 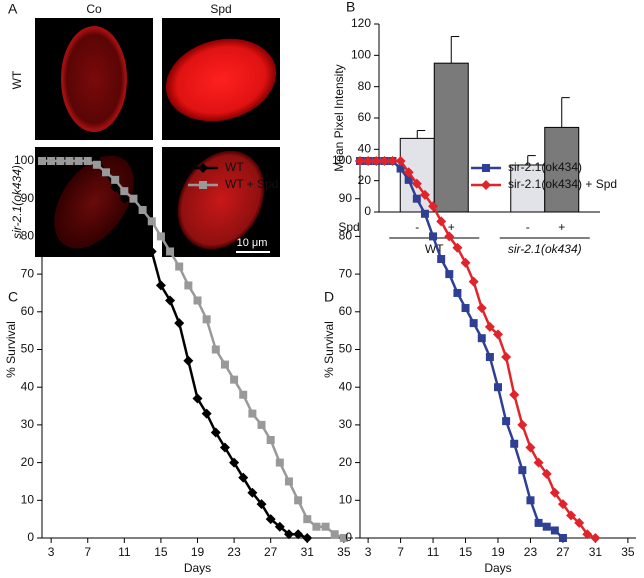 What do you see at coordinates (562, 184) in the screenshot?
I see `legend-label: sir-2.1(ok434) + Spd` at bounding box center [562, 184].